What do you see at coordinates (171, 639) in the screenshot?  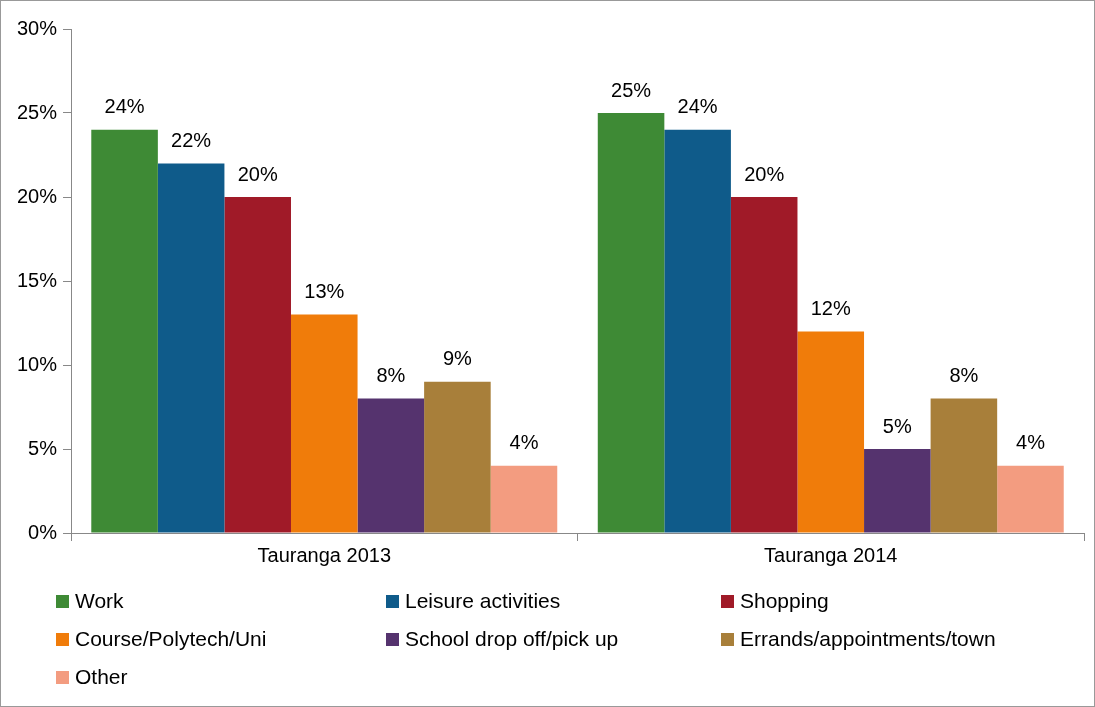 I see `legend-label: Course/Polytech/Uni` at bounding box center [171, 639].